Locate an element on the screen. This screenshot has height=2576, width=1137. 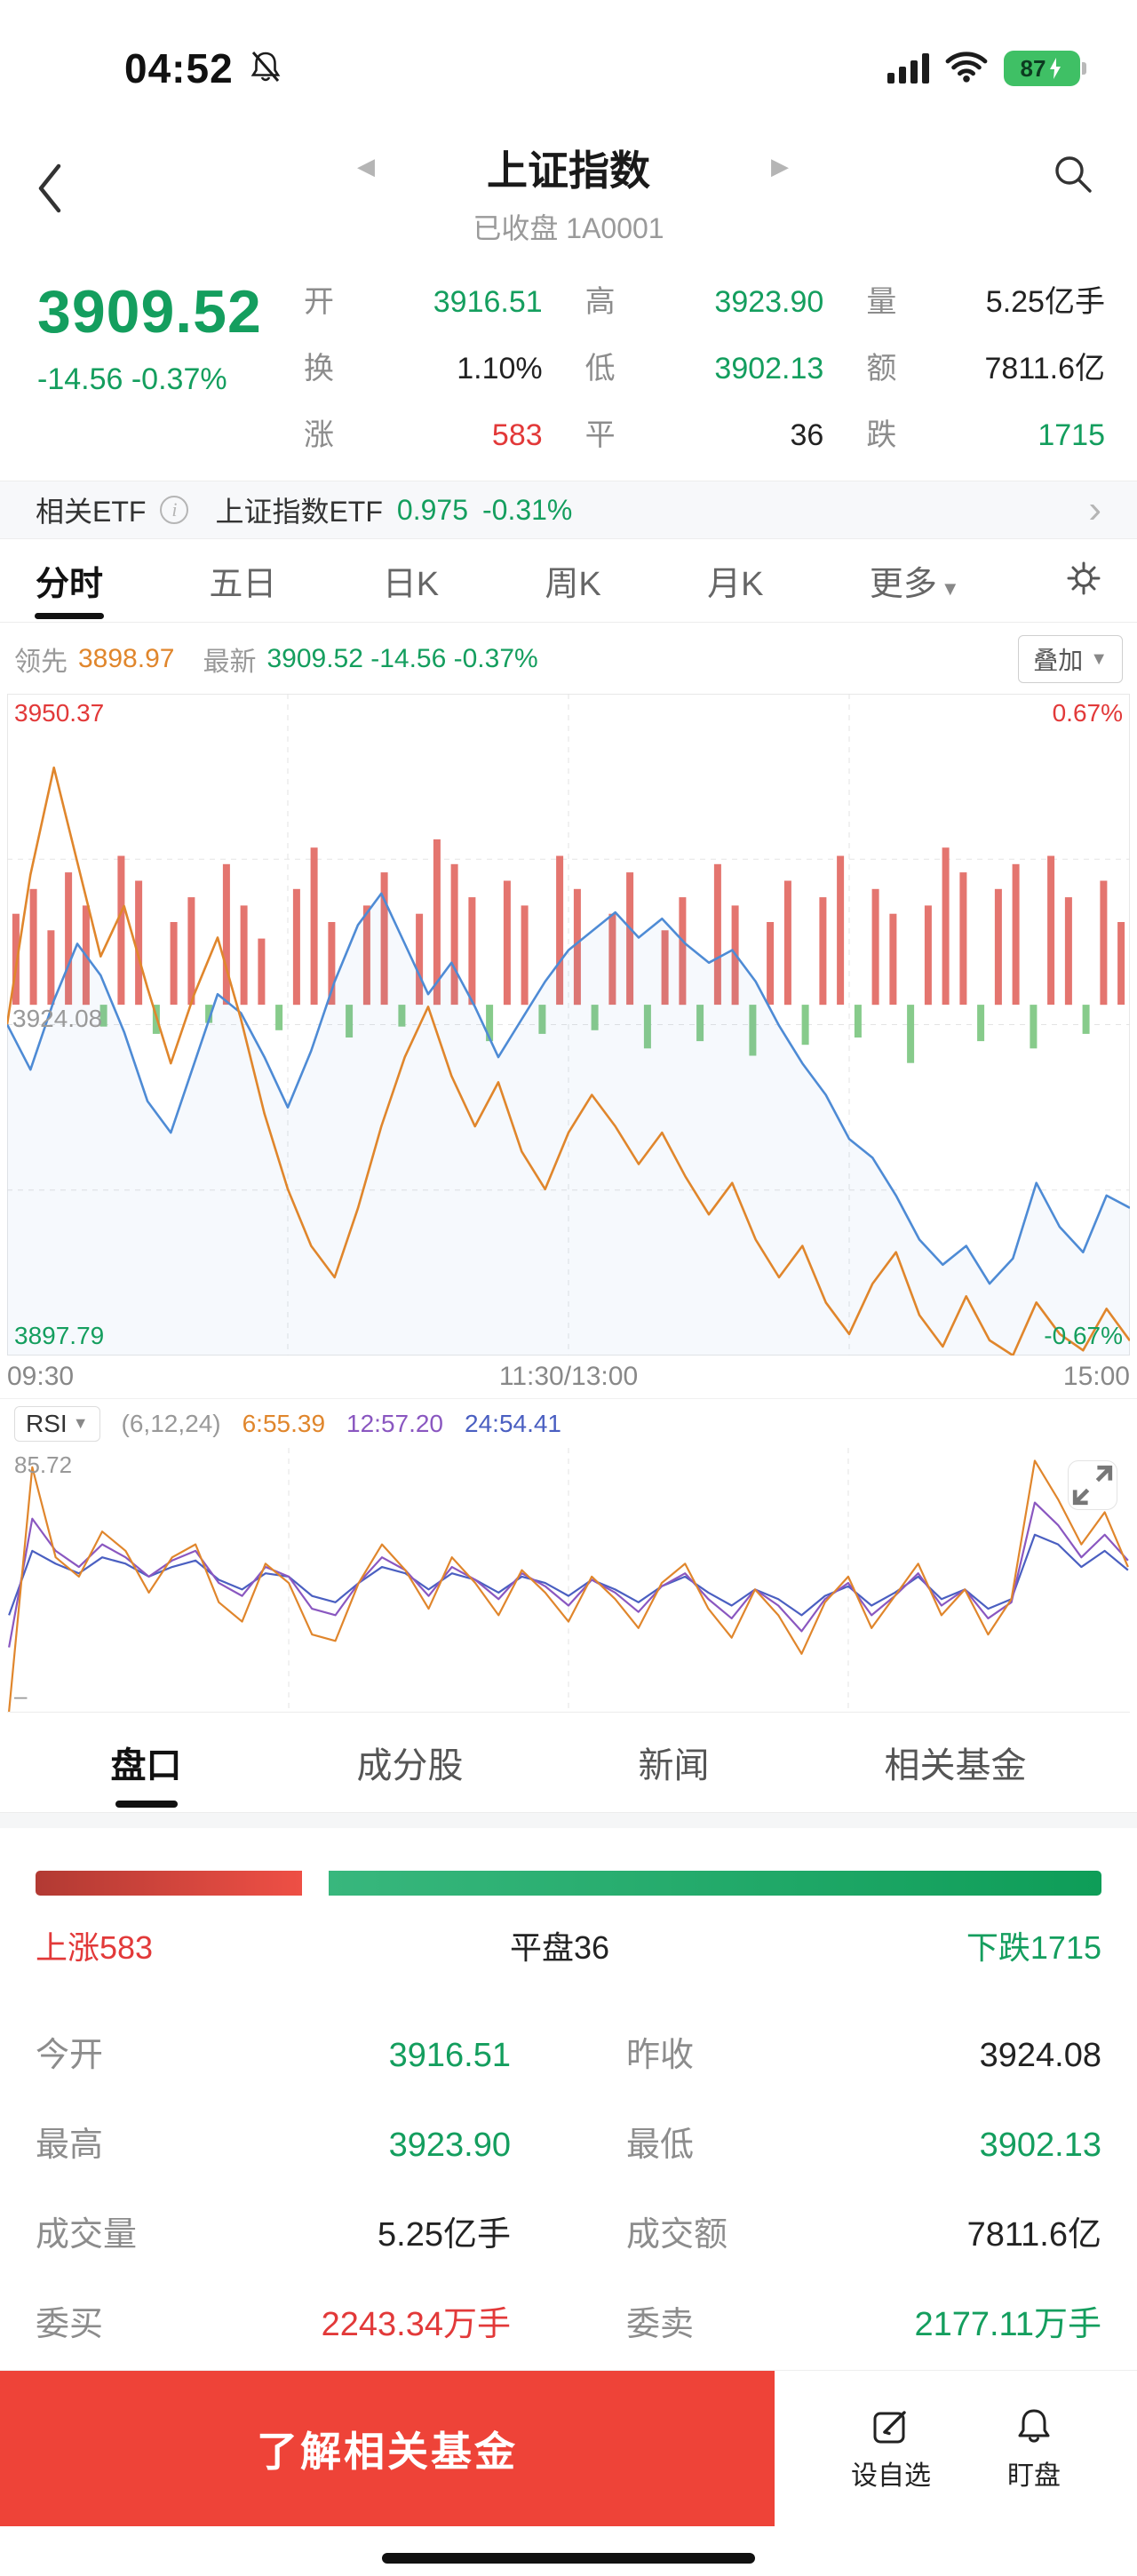
tab-monthly-k: 月K is located at coordinates (736, 584).